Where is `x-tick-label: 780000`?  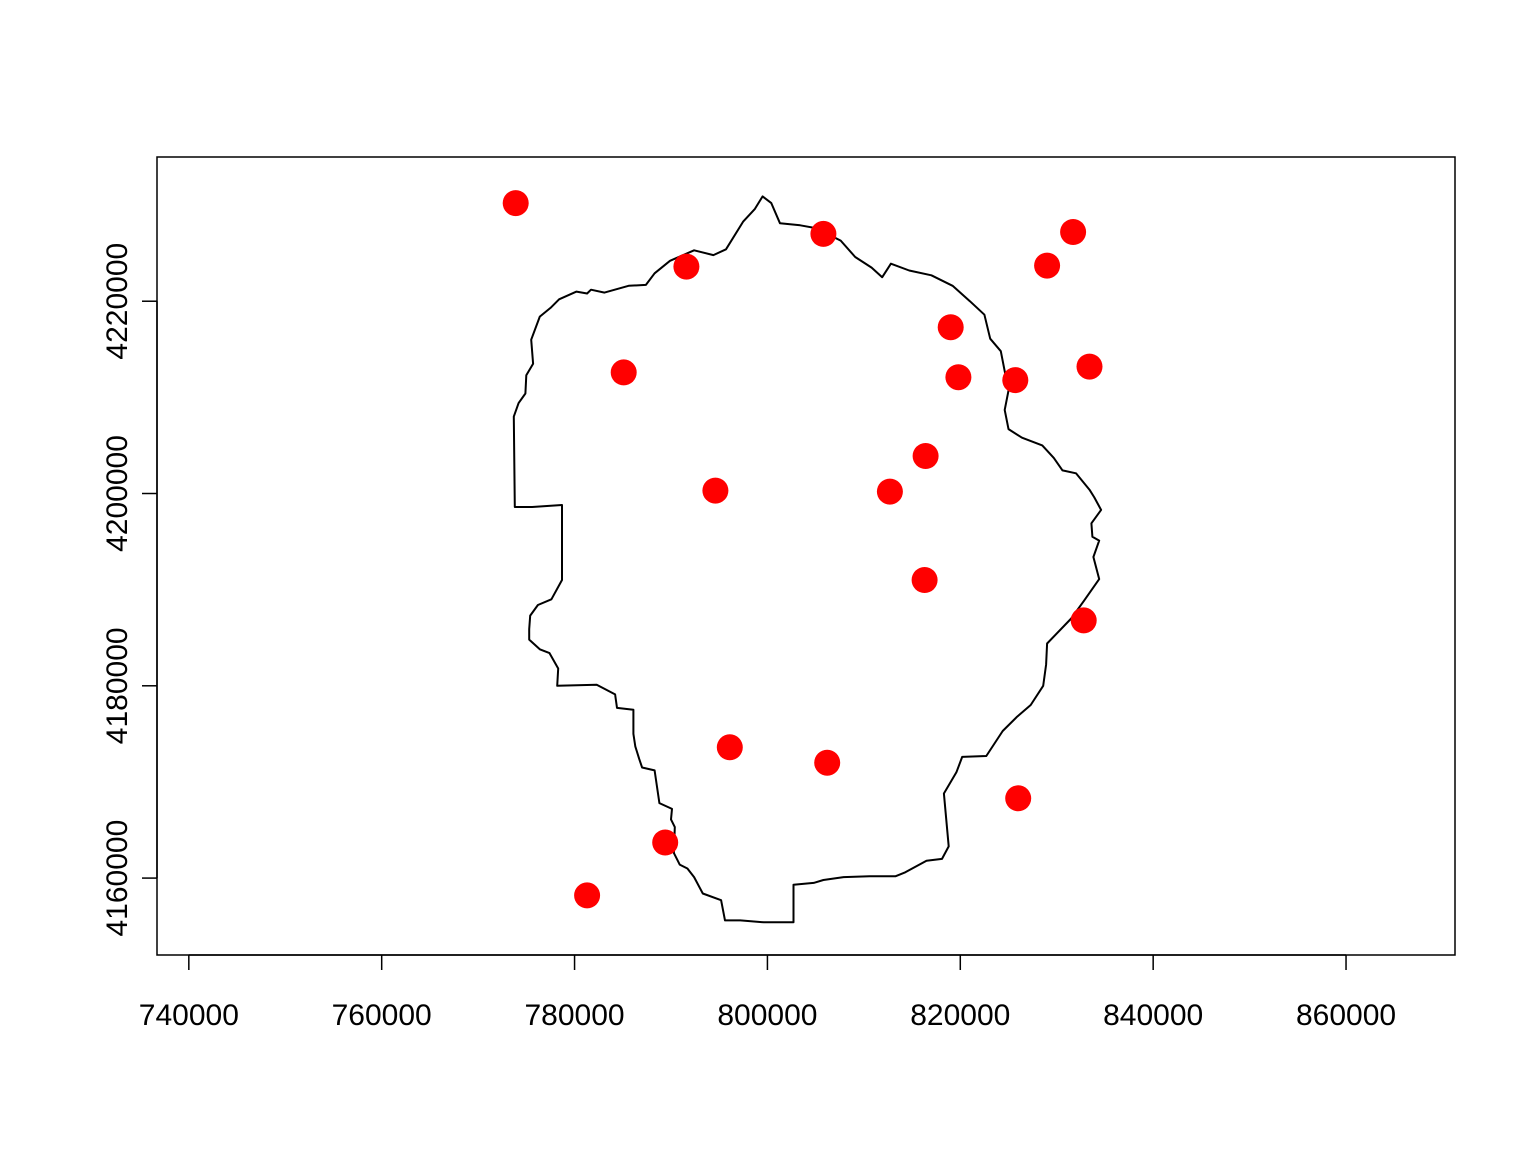 x-tick-label: 780000 is located at coordinates (575, 1015).